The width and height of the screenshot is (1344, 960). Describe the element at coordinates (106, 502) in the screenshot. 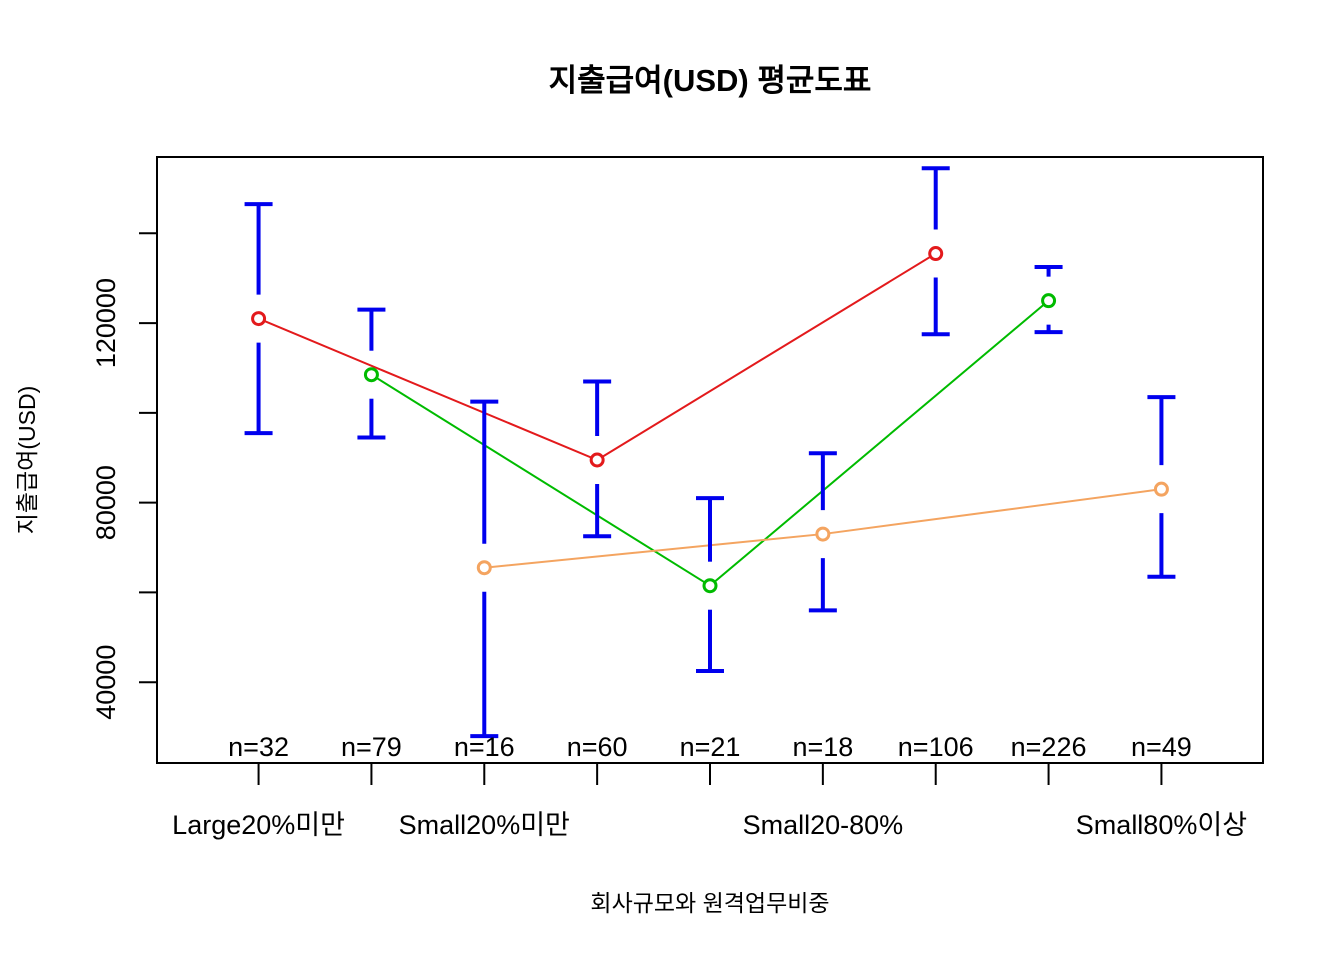

I see `y-tick-label: 80000` at that location.